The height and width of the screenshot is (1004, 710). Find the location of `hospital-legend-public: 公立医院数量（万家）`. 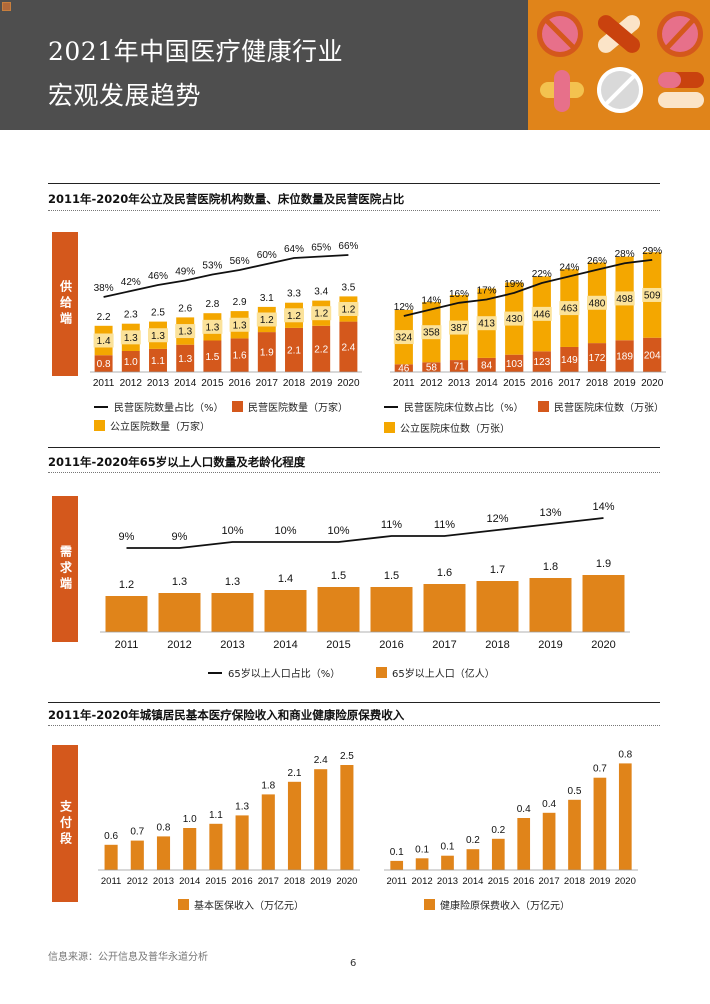

hospital-legend-public: 公立医院数量（万家） is located at coordinates (152, 425).